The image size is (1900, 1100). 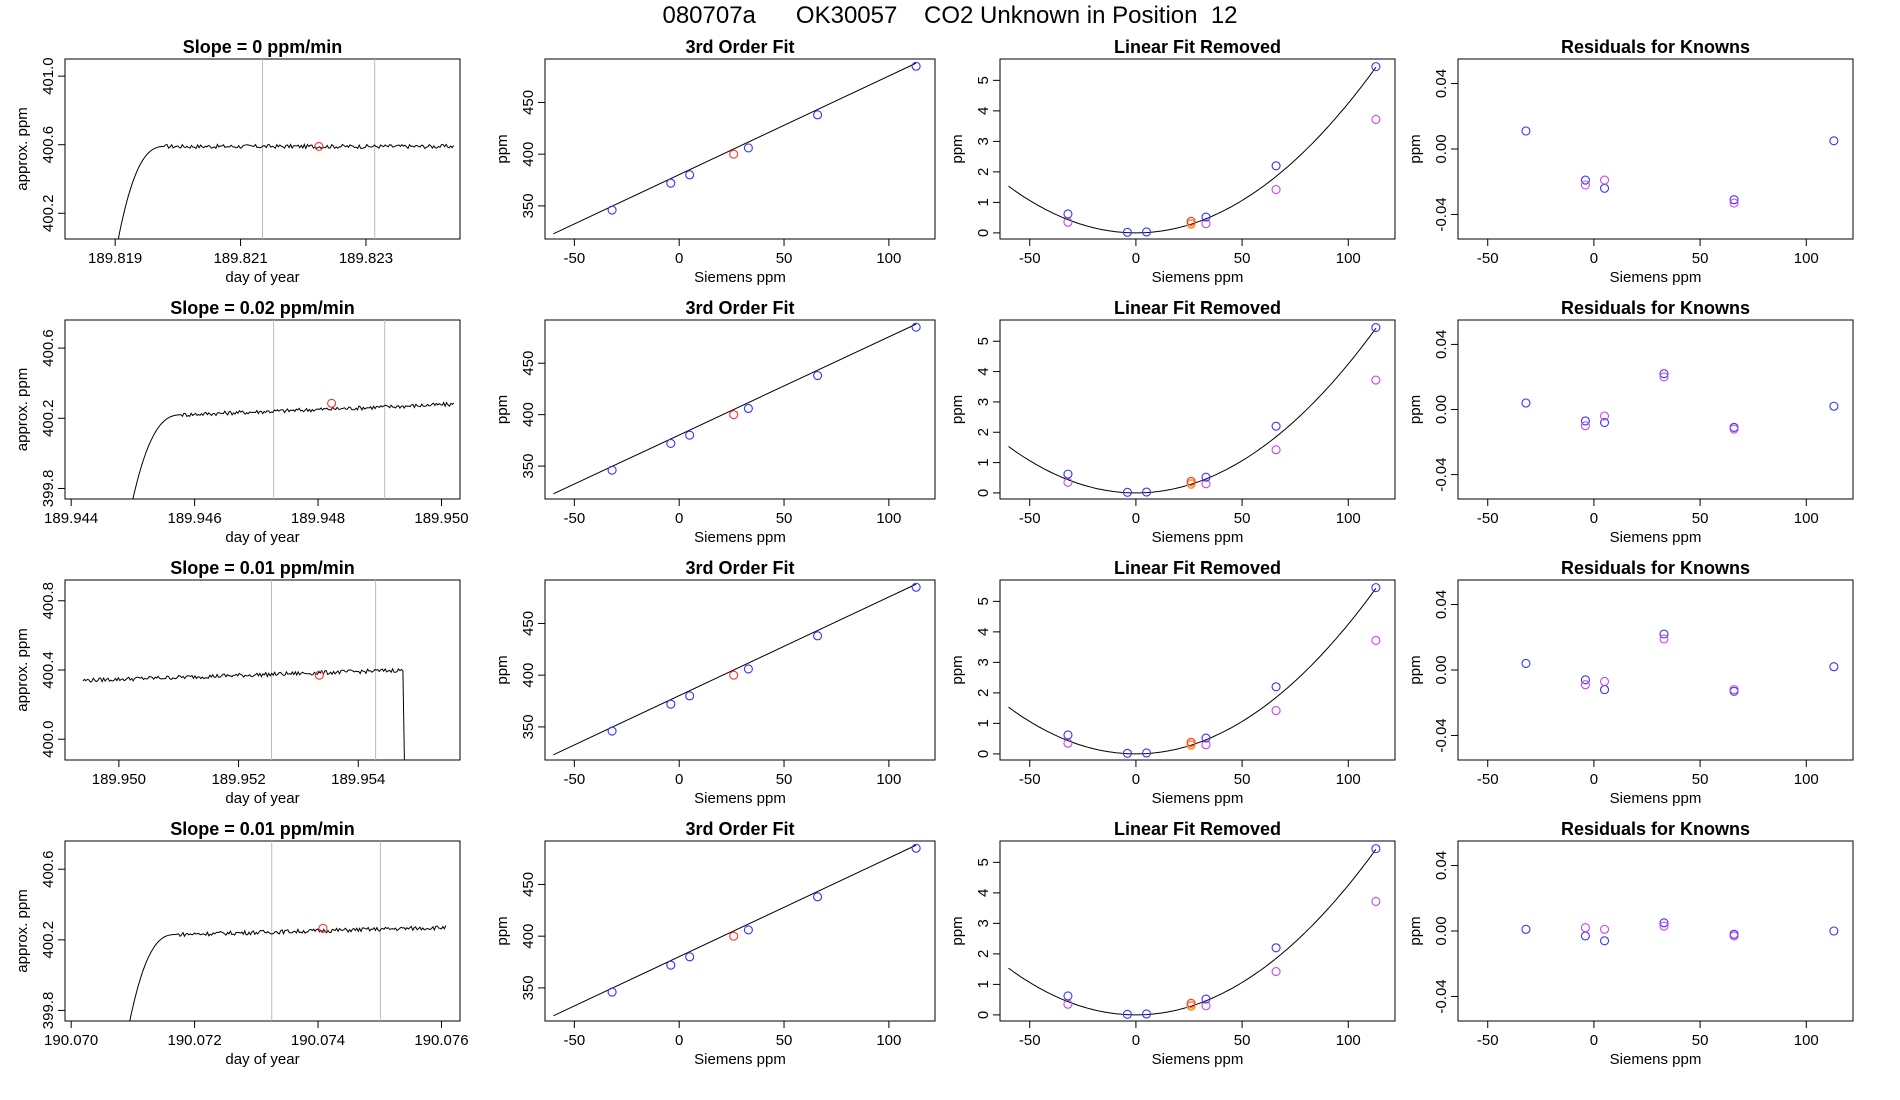 What do you see at coordinates (1655, 47) in the screenshot?
I see `panel-title: Residuals for Knowns` at bounding box center [1655, 47].